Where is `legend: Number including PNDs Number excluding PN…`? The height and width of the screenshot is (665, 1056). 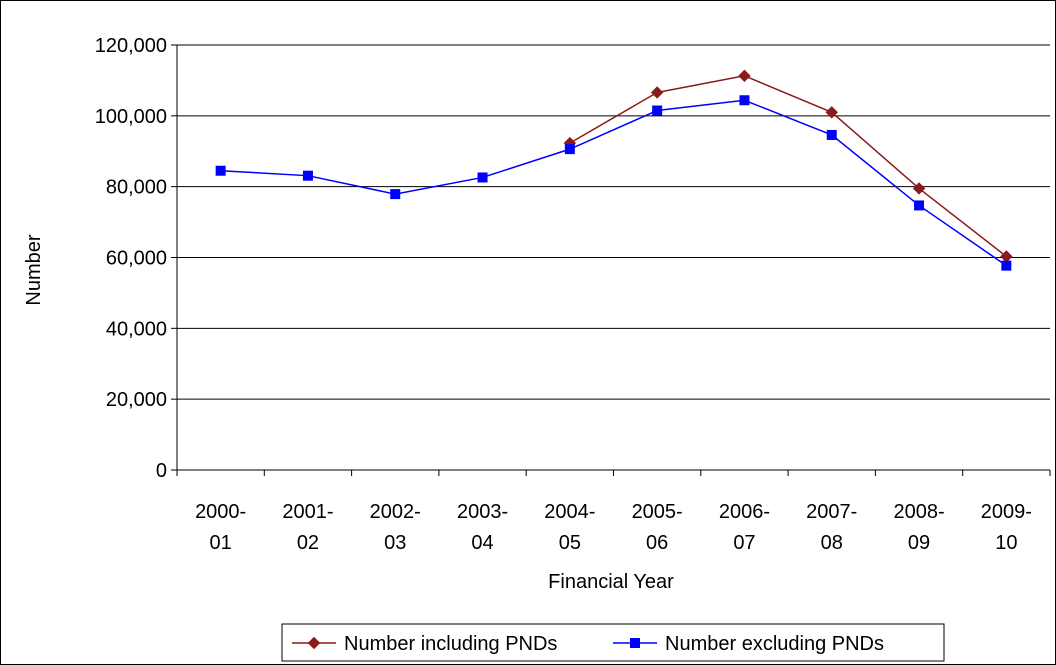 legend: Number including PNDs Number excluding PN… is located at coordinates (613, 642).